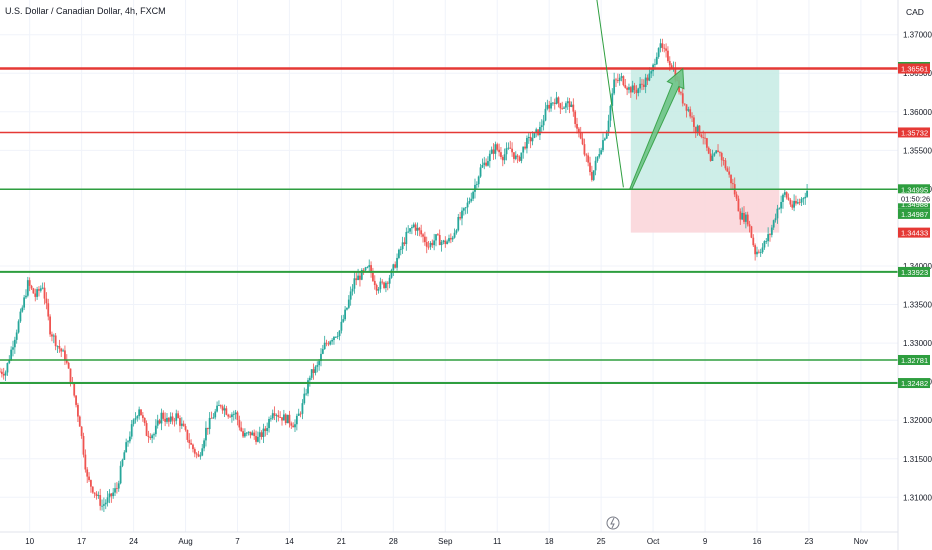 This screenshot has height=550, width=932. I want to click on time-tick-label: 18, so click(549, 541).